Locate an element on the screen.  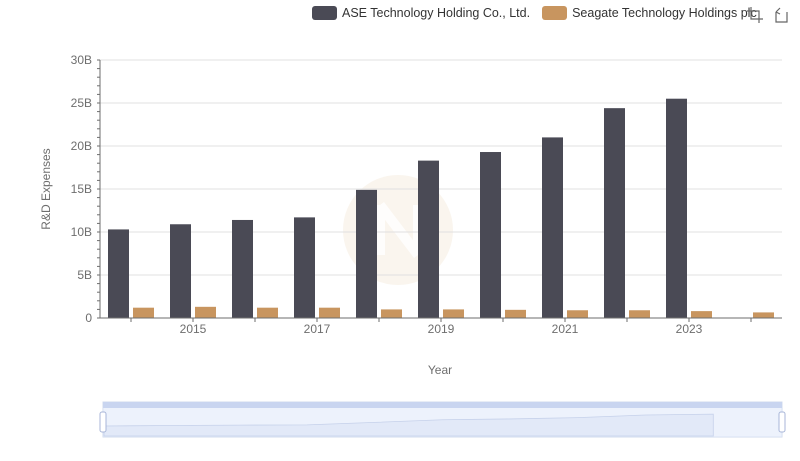
legend-swatch-ase is located at coordinates (324, 13).